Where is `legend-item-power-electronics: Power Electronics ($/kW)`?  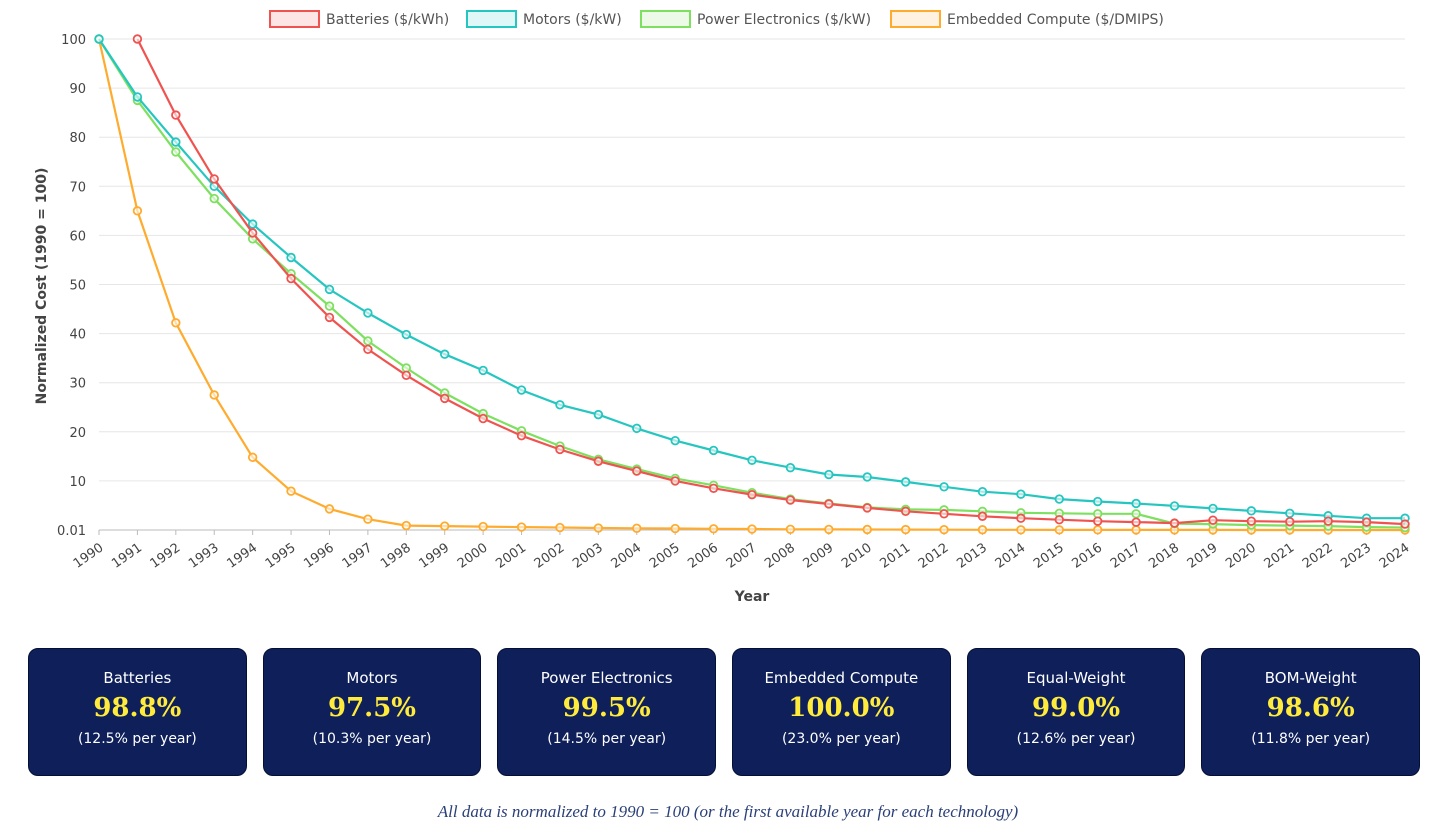
legend-item-power-electronics: Power Electronics ($/kW) is located at coordinates (755, 19).